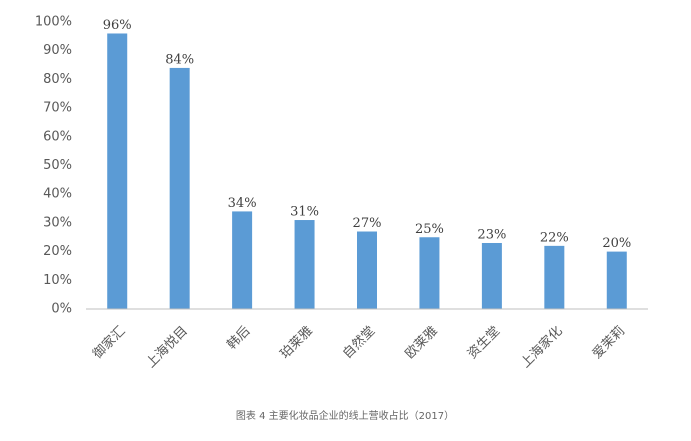  Describe the element at coordinates (616, 243) in the screenshot. I see `value-label: 20%` at that location.